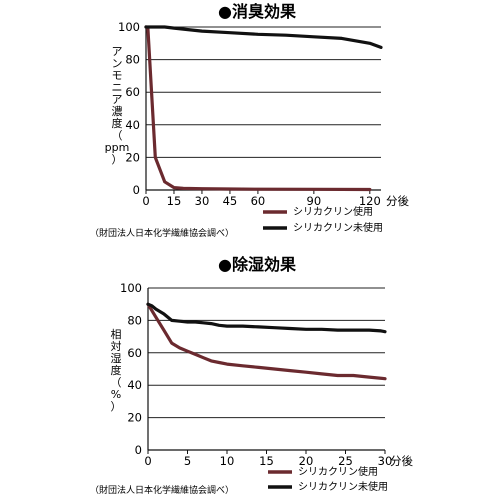 This screenshot has height=500, width=500. I want to click on chart-title: ●除湿効果, so click(257, 264).